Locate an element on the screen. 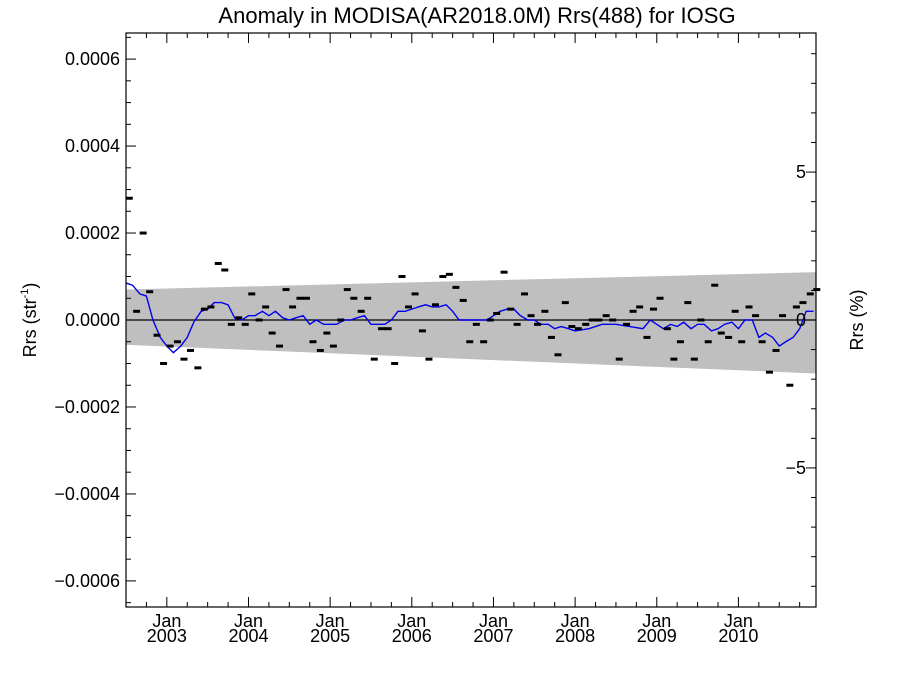  y2-axis-label-text: Rrs (%) is located at coordinates (857, 320).